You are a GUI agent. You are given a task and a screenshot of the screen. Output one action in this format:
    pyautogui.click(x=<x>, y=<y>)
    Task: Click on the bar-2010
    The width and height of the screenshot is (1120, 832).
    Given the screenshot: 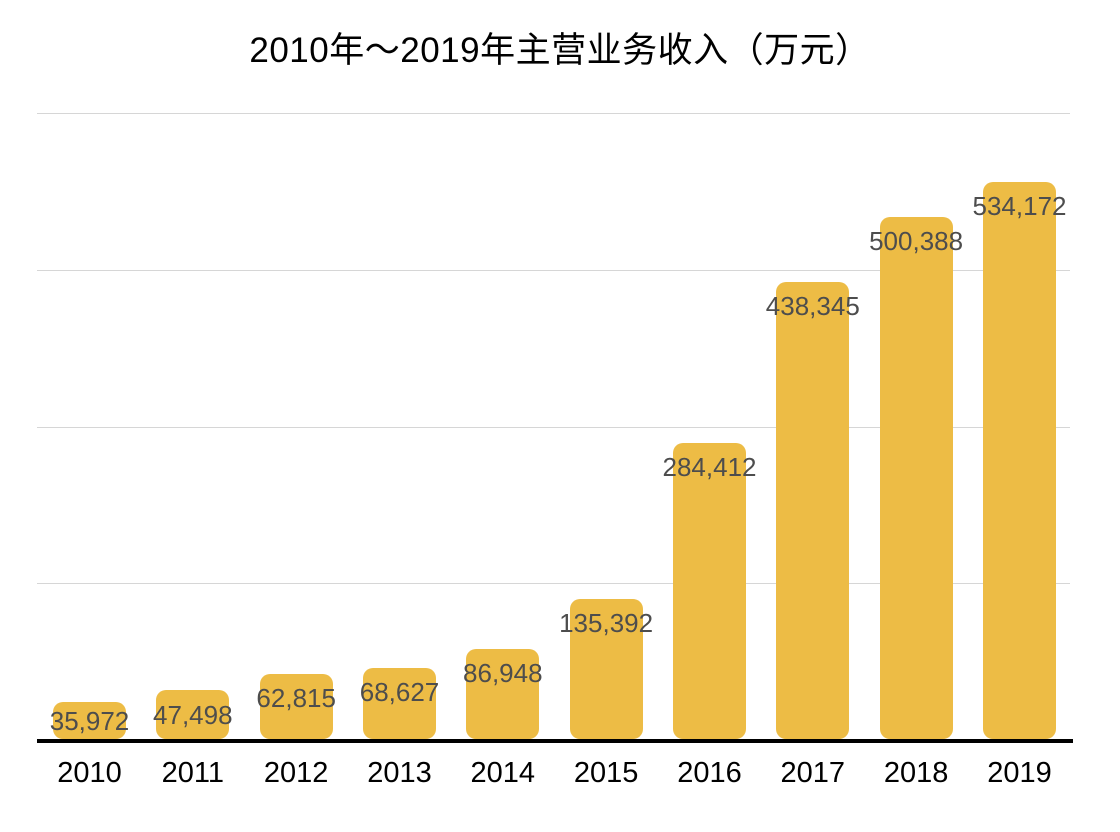 What is the action you would take?
    pyautogui.click(x=89, y=720)
    